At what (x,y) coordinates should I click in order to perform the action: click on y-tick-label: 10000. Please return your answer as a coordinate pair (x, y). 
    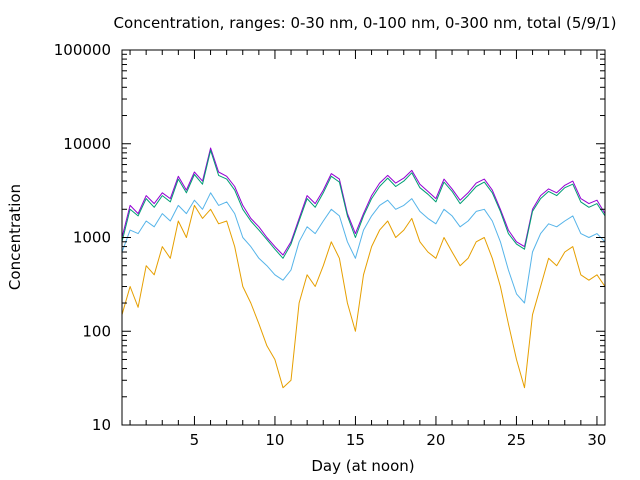
    Looking at the image, I should click on (87, 144).